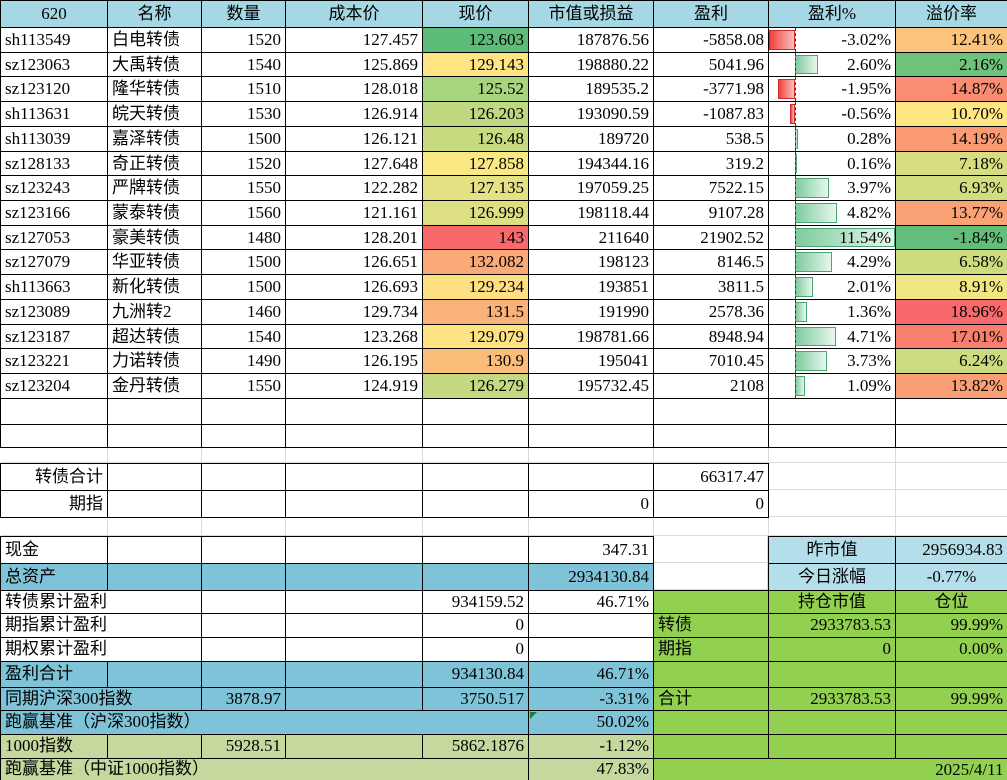 The image size is (1007, 780). Describe the element at coordinates (711, 698) in the screenshot. I see `position-total-label: 合计` at that location.